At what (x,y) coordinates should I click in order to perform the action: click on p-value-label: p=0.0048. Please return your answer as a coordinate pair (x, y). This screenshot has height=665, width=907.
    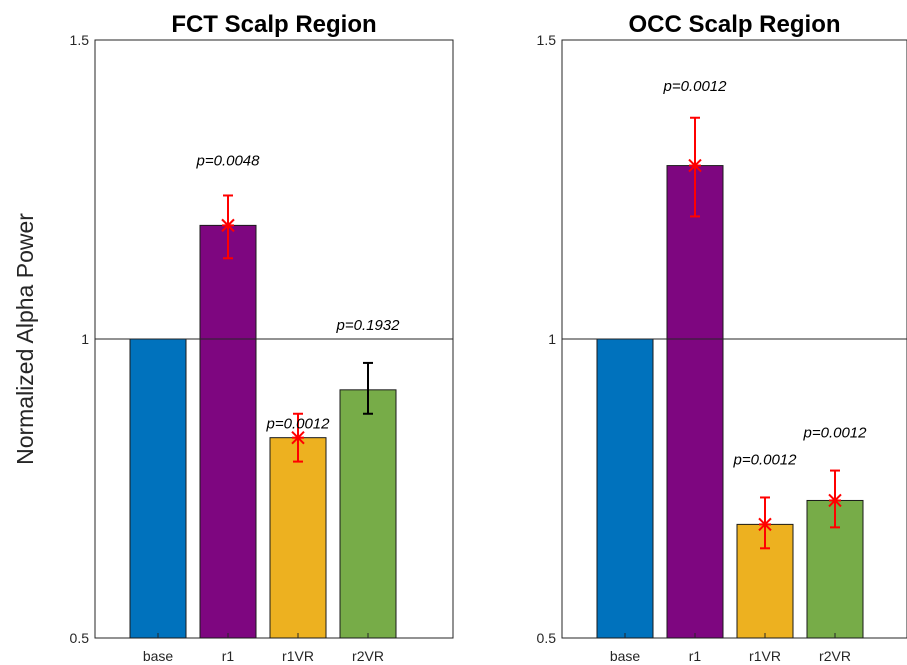
    Looking at the image, I should click on (228, 161).